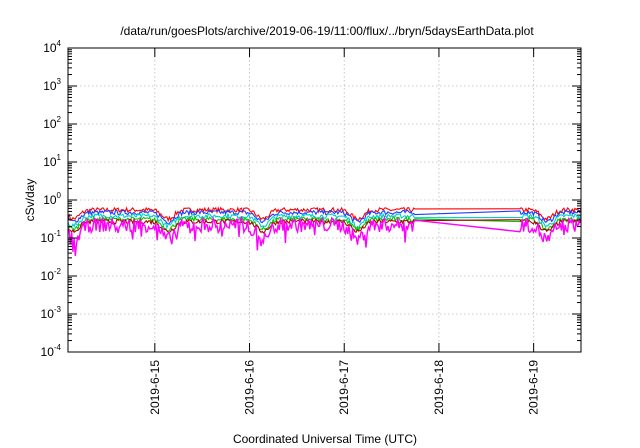 This screenshot has height=448, width=640. Describe the element at coordinates (51, 275) in the screenshot. I see `y-tick-label: 10⁻²` at that location.